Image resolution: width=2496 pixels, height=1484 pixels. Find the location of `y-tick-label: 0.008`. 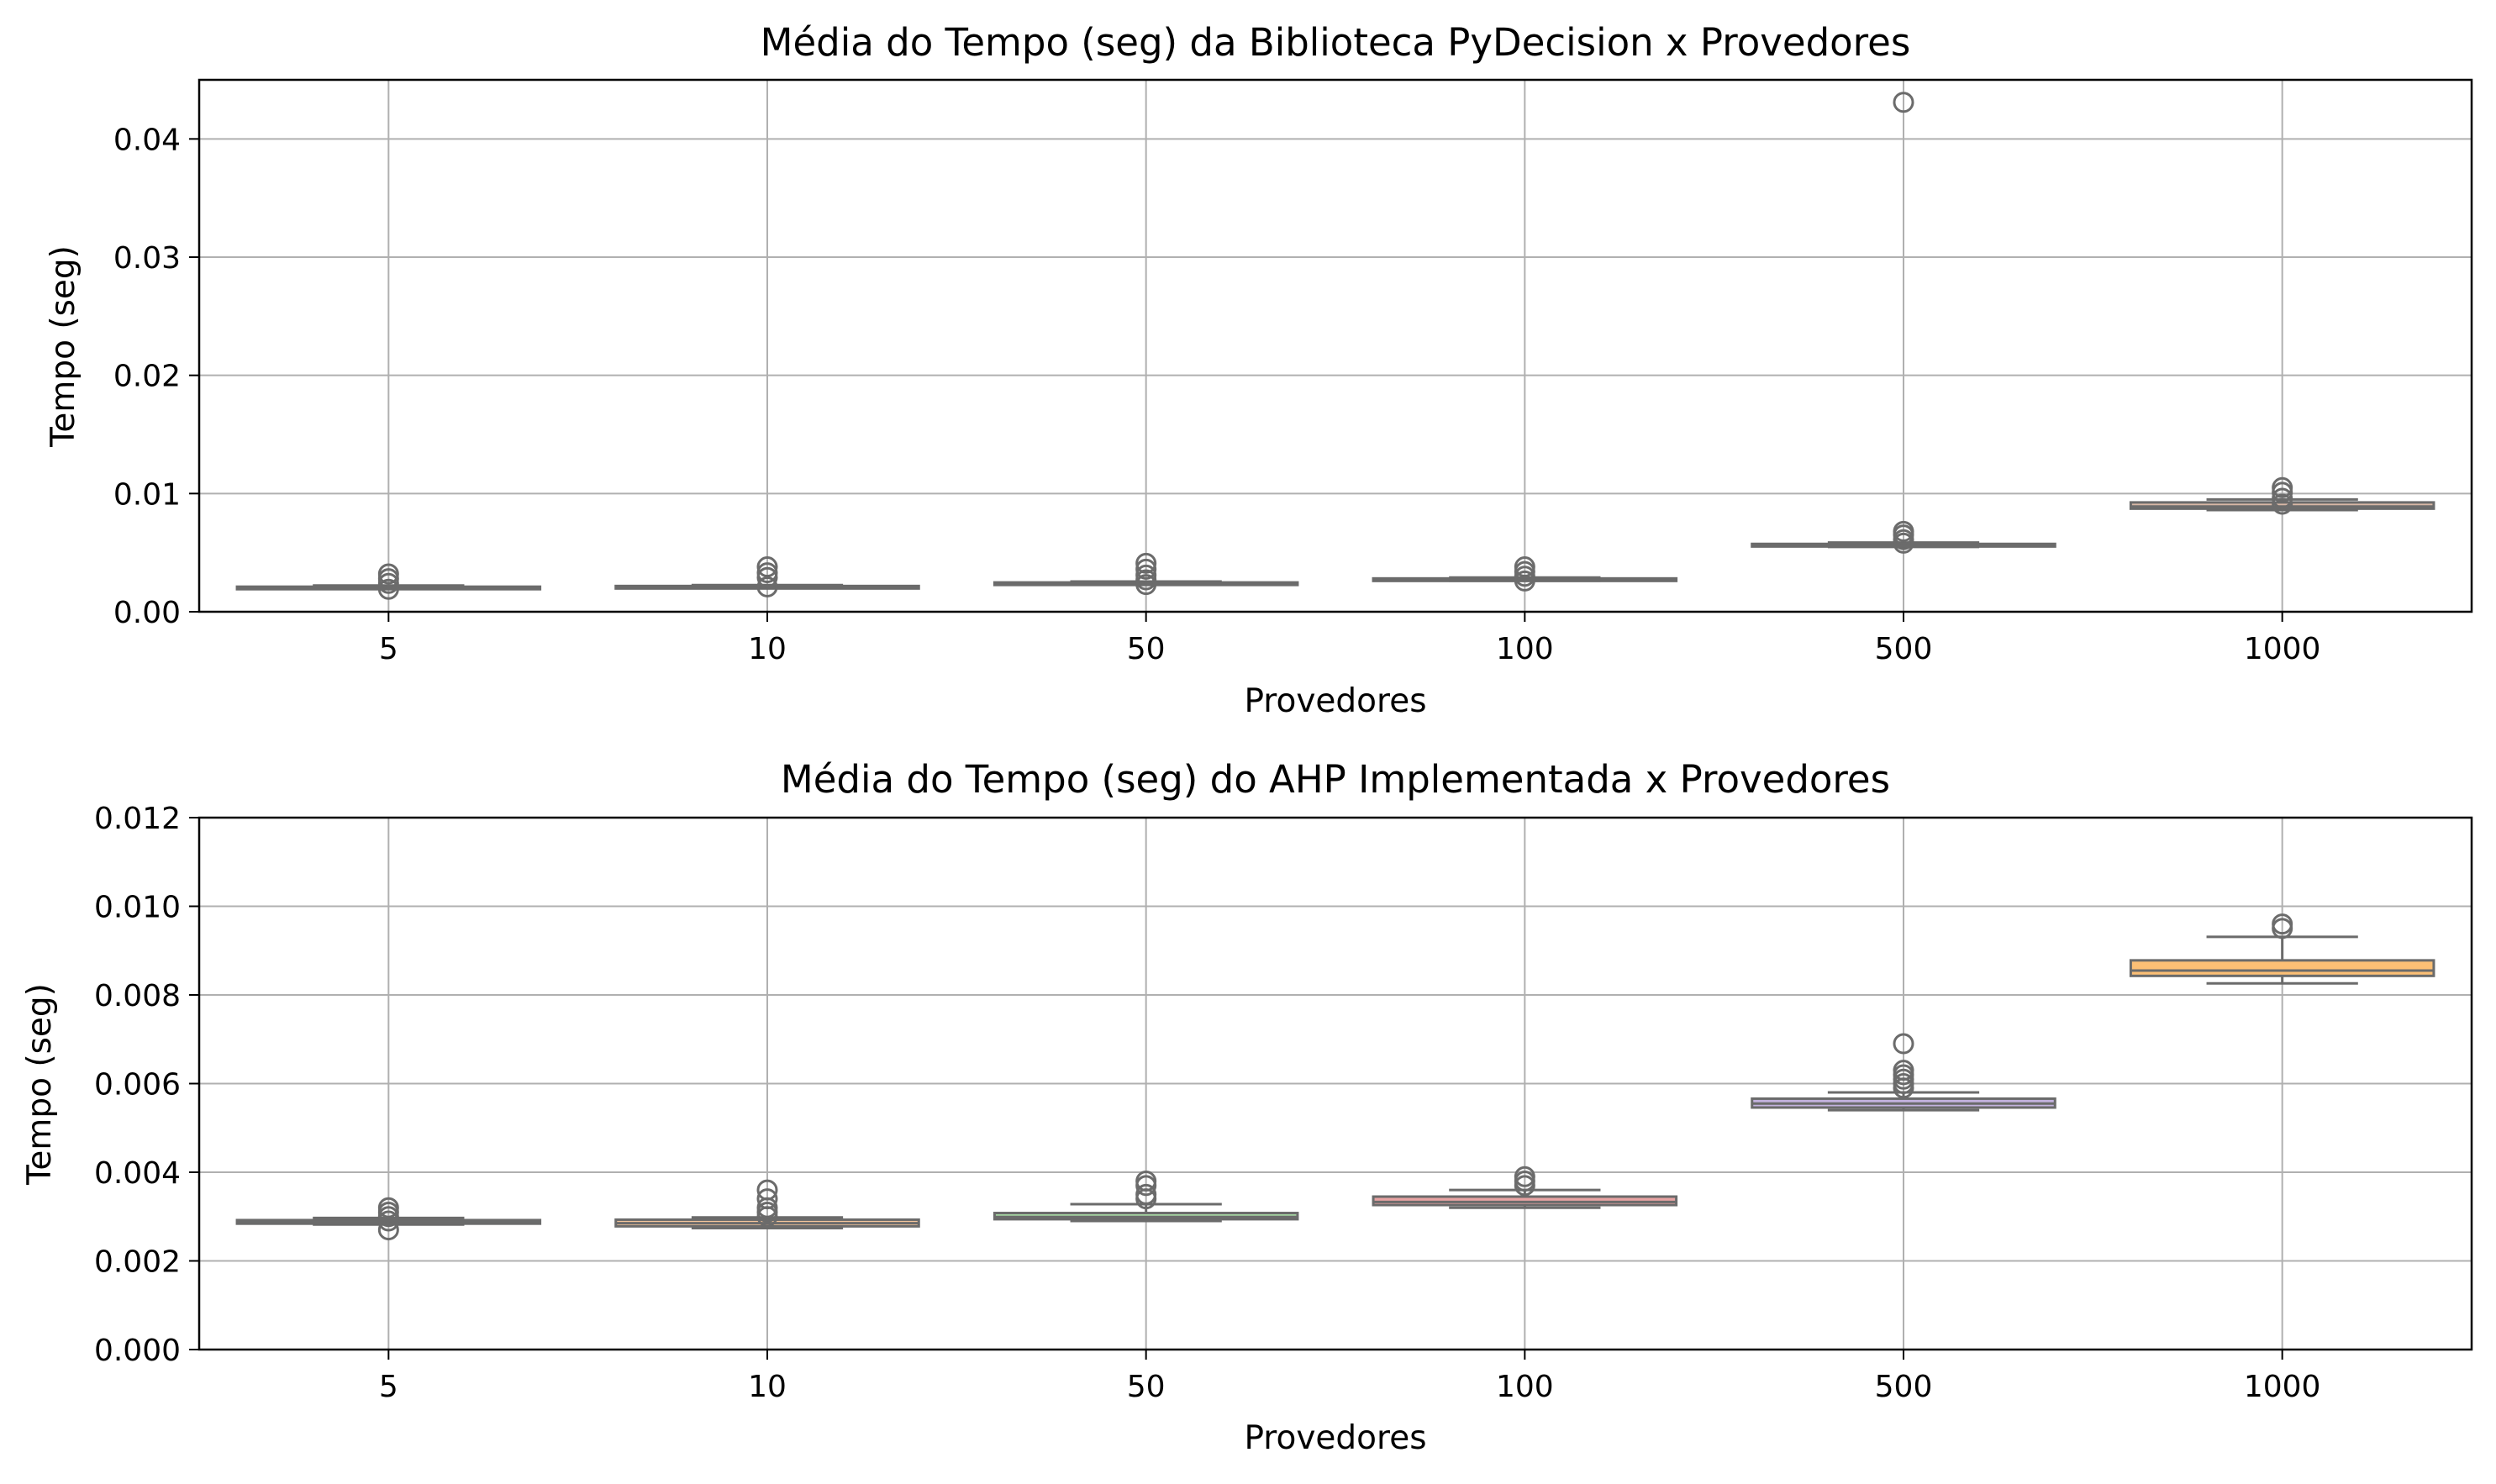

y-tick-label: 0.008 is located at coordinates (137, 996).